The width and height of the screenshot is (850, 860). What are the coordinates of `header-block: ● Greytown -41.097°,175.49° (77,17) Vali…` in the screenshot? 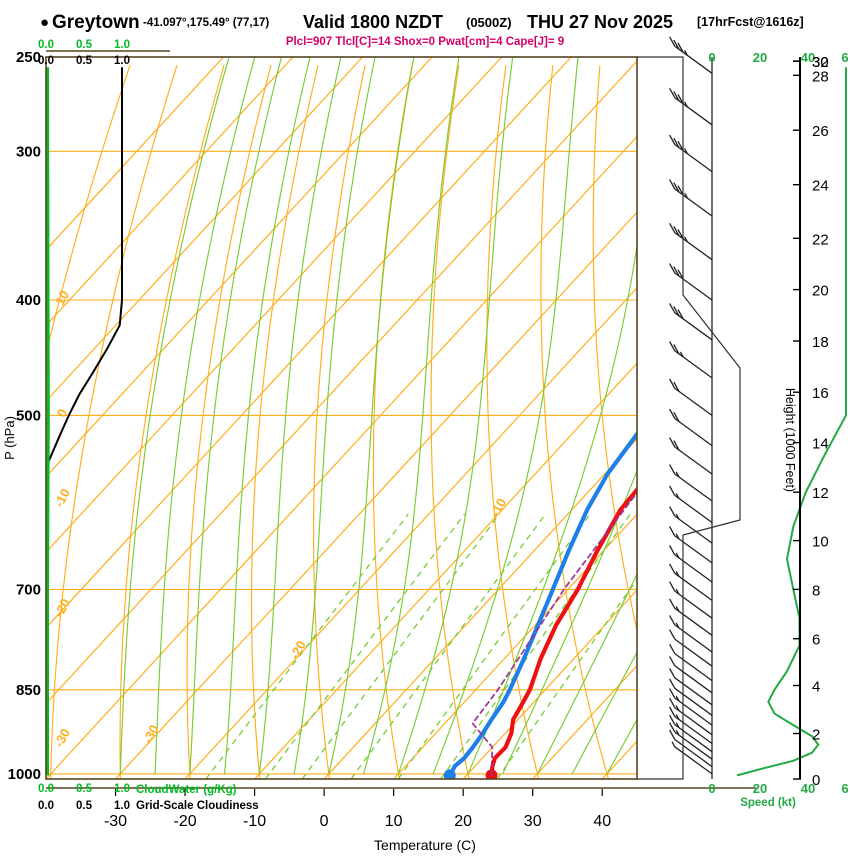 It's located at (422, 30).